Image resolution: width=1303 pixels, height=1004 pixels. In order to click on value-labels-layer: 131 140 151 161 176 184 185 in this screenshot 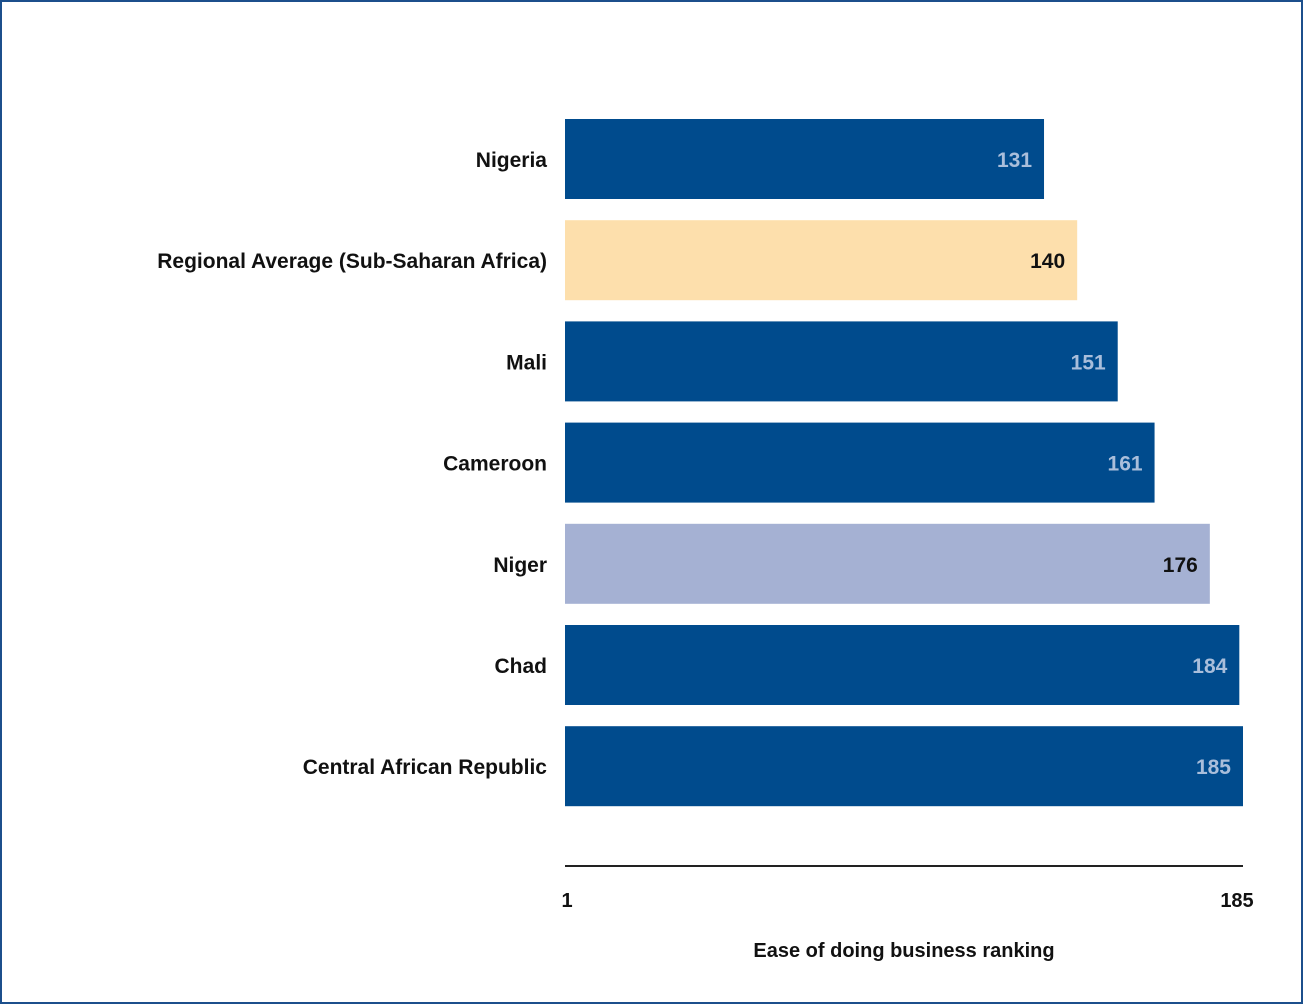, I will do `click(1114, 464)`.